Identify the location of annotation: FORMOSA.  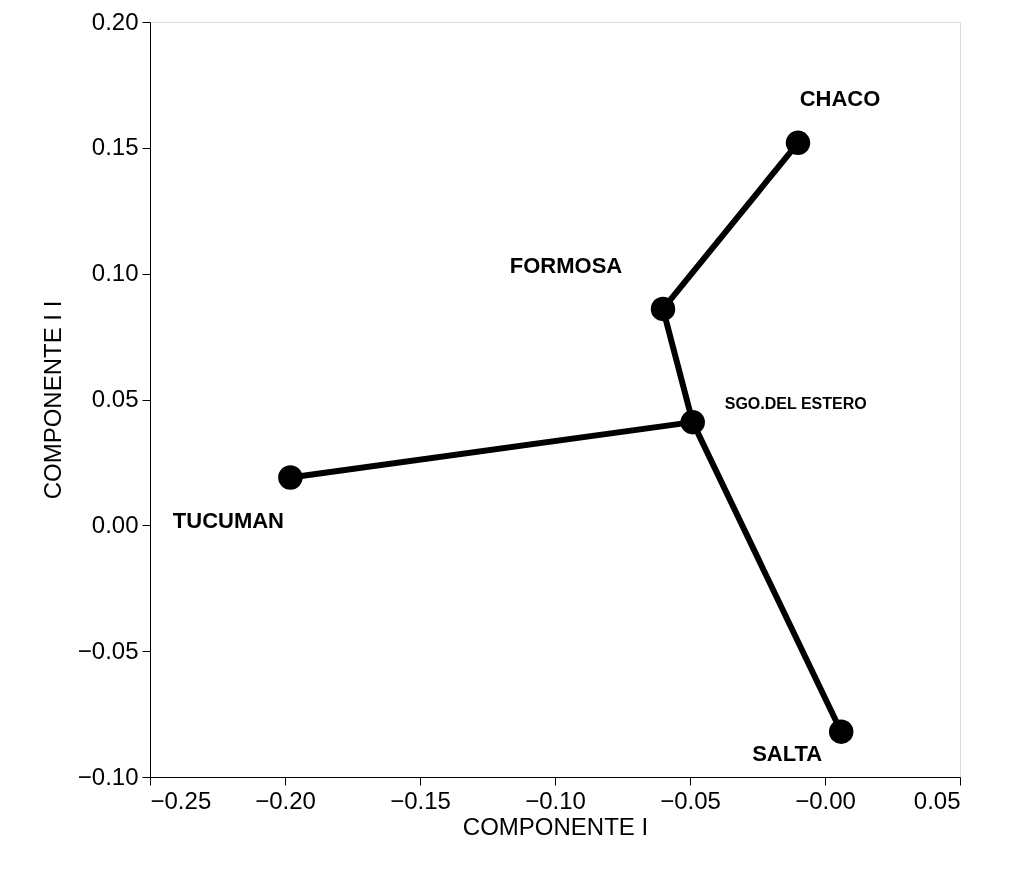
(566, 265).